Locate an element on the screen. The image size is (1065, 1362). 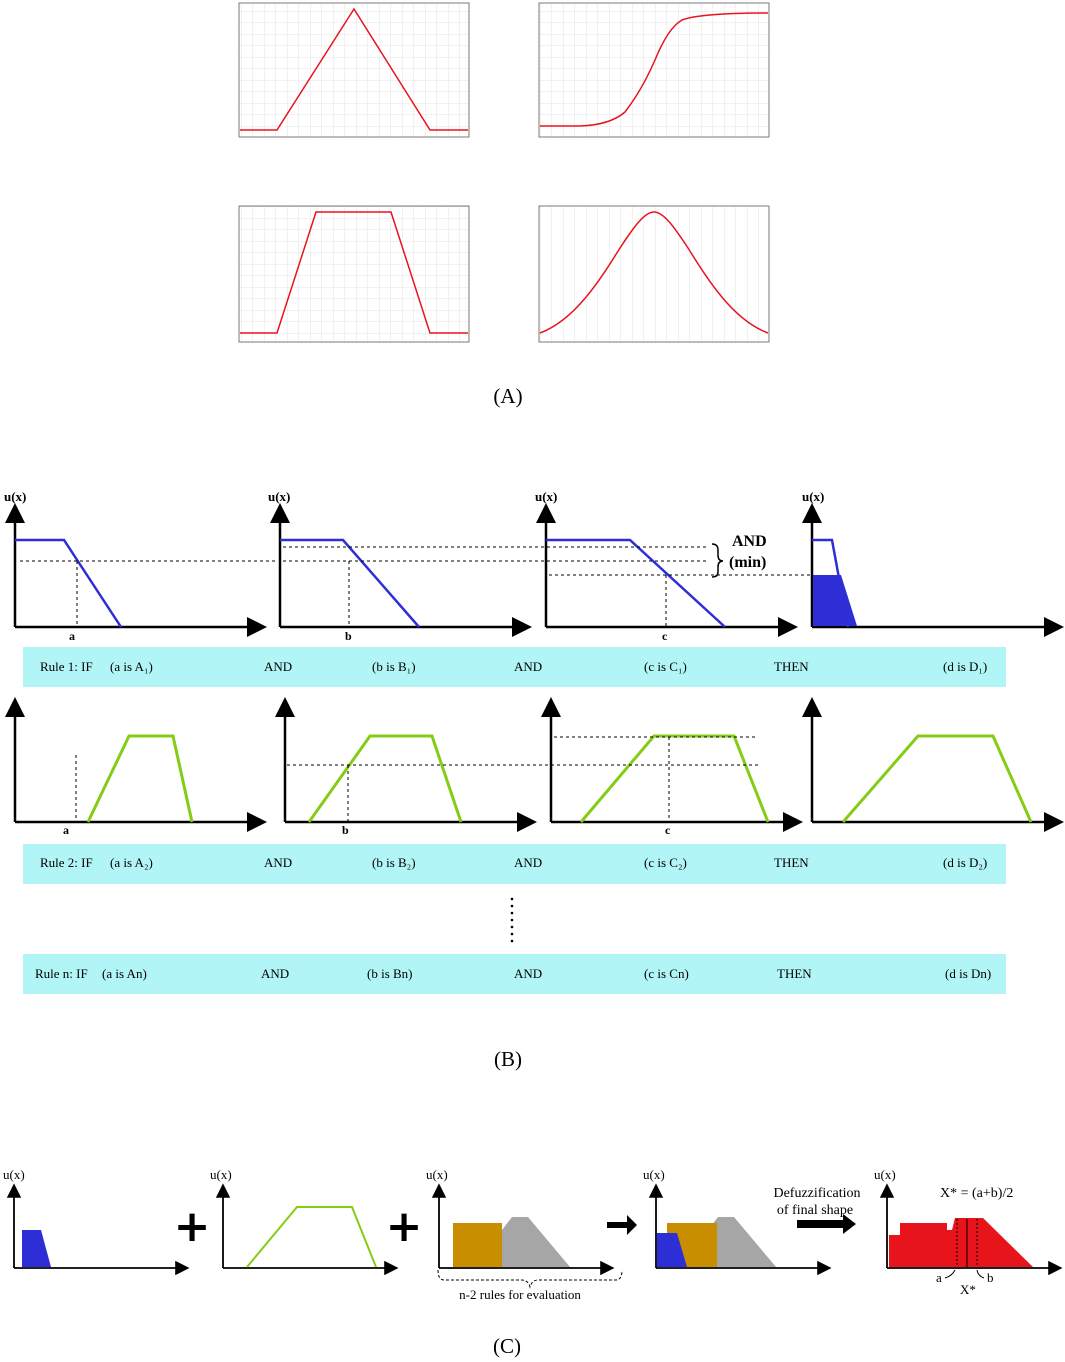
sigmoid-curve is located at coordinates (654, 69).